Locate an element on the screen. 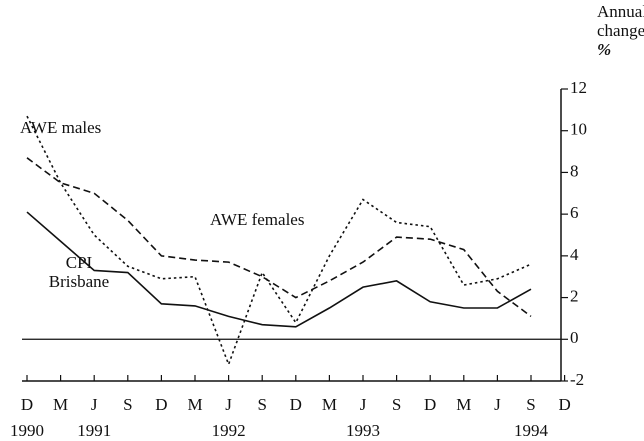 Image resolution: width=644 pixels, height=441 pixels. year-label: 1993 is located at coordinates (363, 430).